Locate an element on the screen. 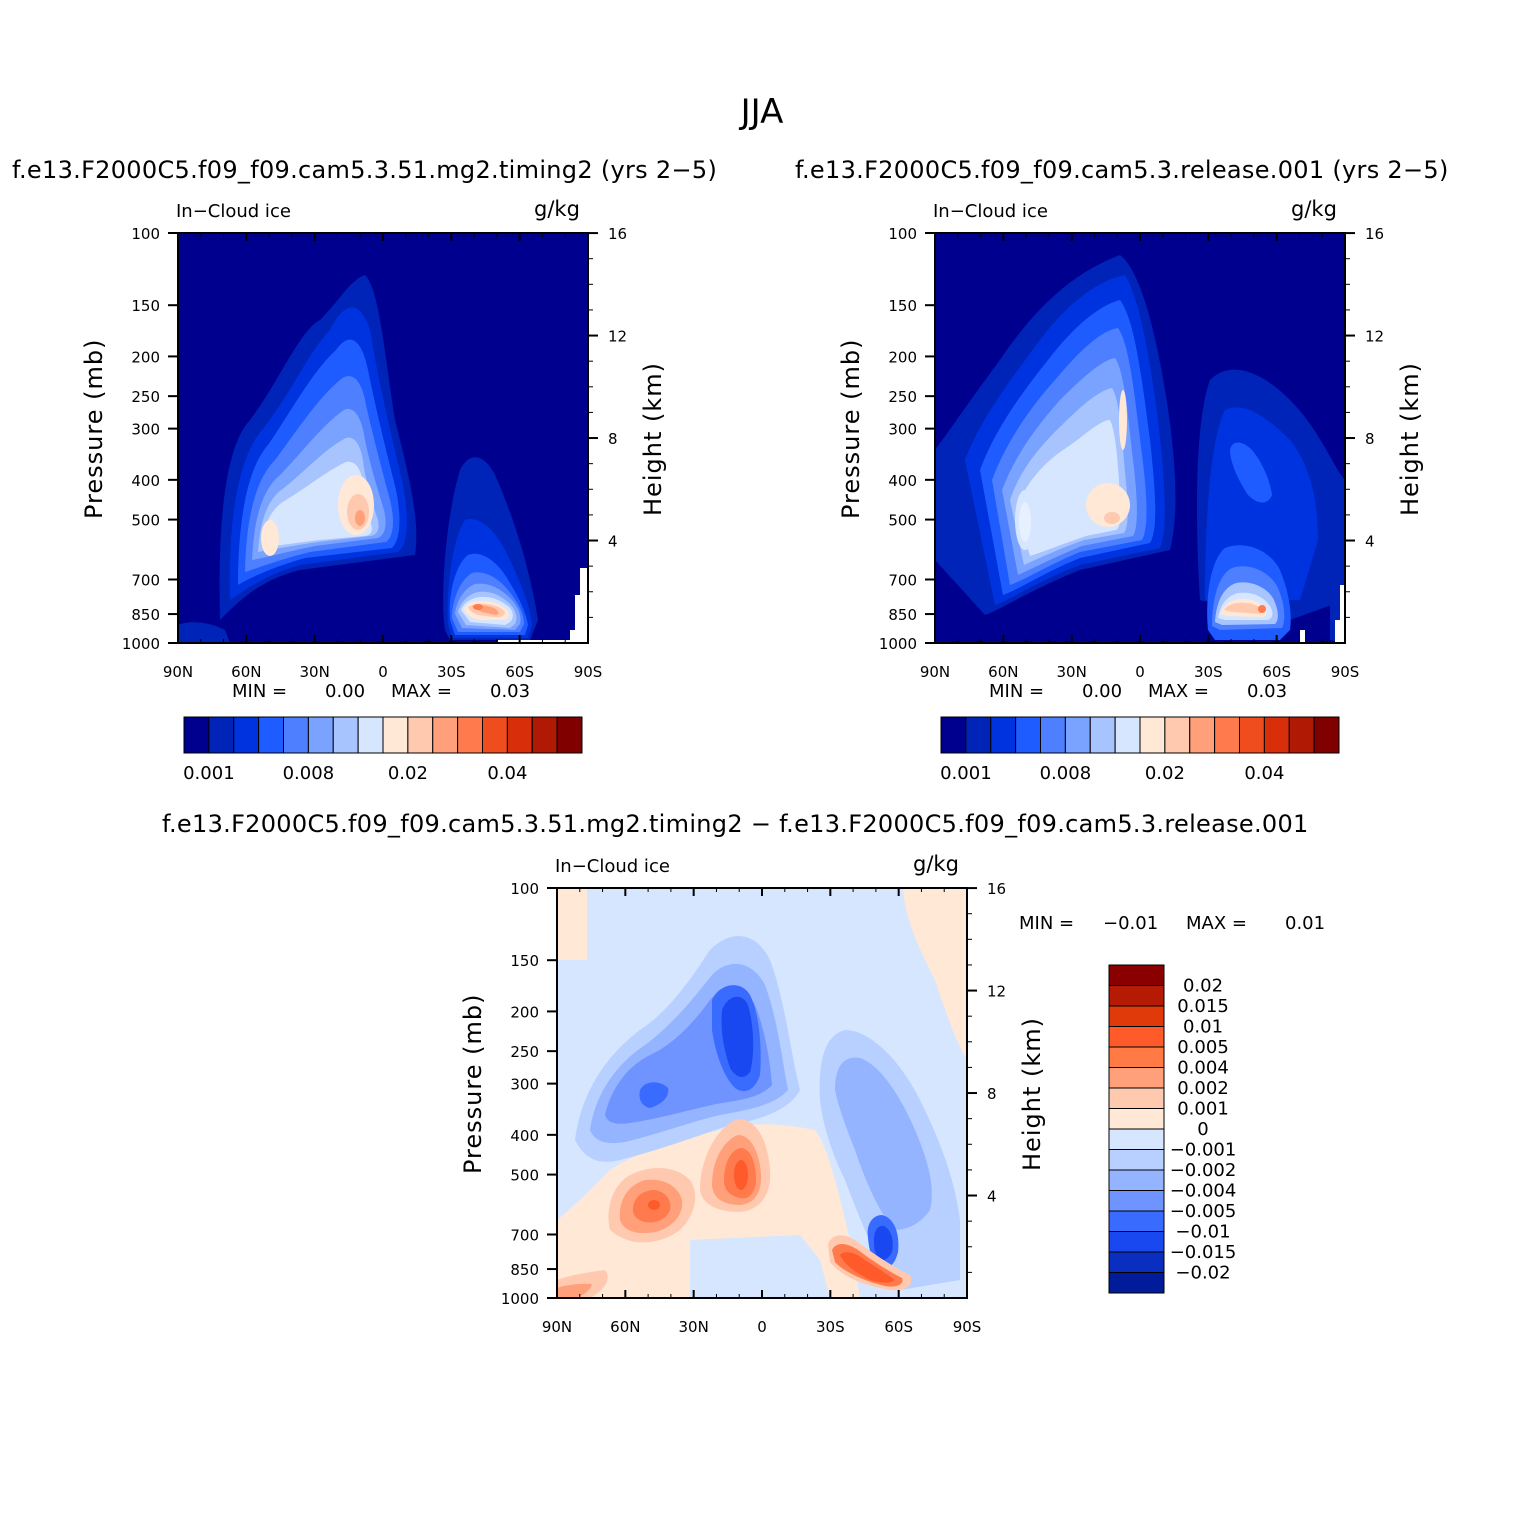 The width and height of the screenshot is (1524, 1524). panel-2-ylabel-left: Pressure (mb) is located at coordinates (851, 428).